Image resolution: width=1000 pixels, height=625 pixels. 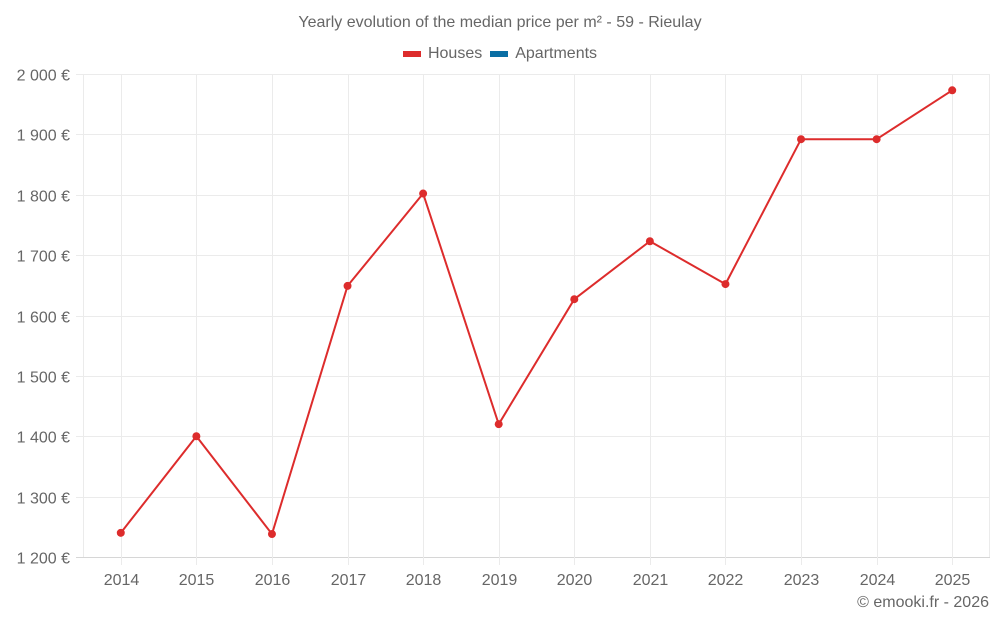 I want to click on y-tick-label: 1 300 €, so click(x=43, y=499).